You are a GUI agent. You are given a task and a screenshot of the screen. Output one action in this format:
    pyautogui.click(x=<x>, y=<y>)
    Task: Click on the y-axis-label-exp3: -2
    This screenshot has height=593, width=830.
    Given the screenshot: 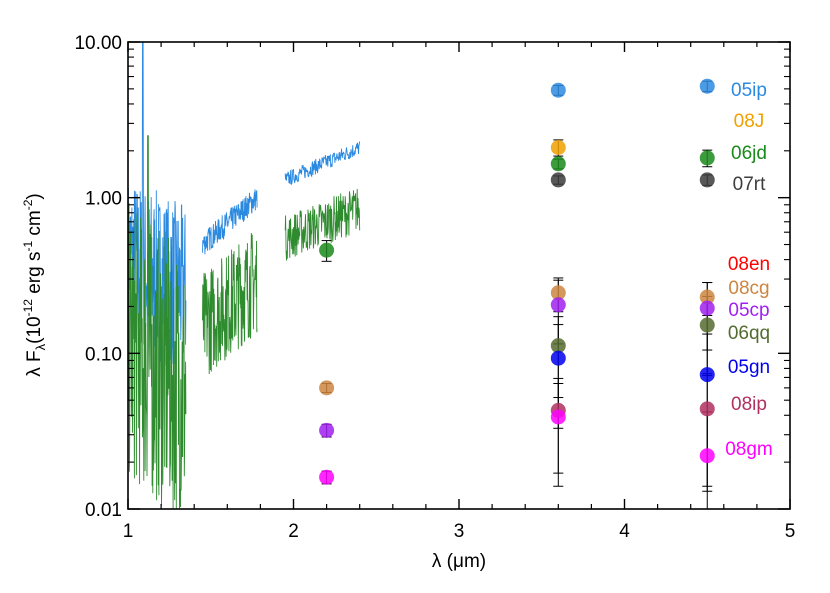 What is the action you would take?
    pyautogui.click(x=28, y=204)
    